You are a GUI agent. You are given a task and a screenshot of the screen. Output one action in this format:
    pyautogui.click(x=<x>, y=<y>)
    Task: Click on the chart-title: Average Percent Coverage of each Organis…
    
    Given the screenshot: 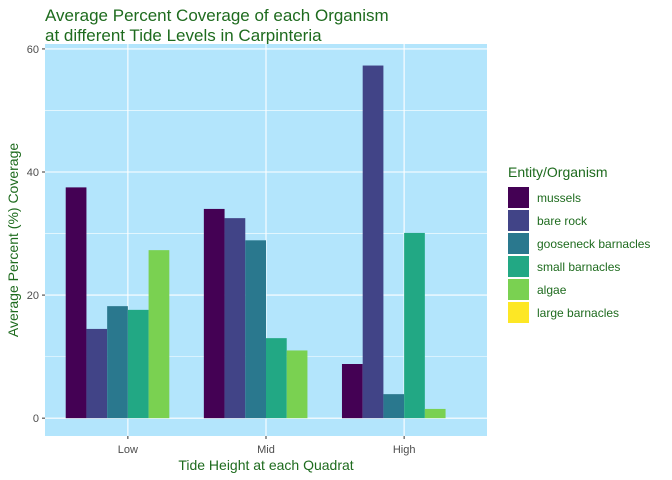 What is the action you would take?
    pyautogui.click(x=217, y=26)
    